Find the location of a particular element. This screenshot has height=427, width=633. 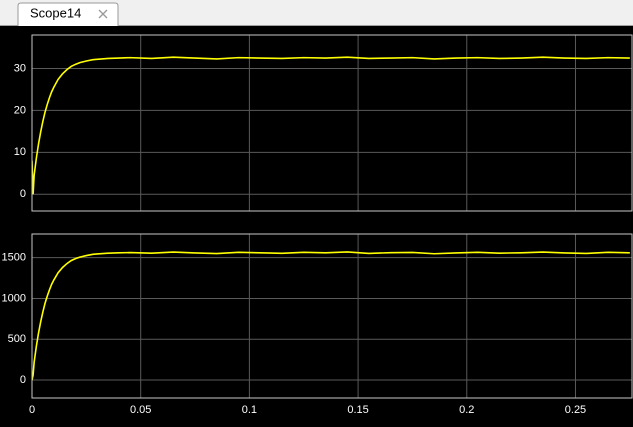

y-tick-label: 30 is located at coordinates (20, 68).